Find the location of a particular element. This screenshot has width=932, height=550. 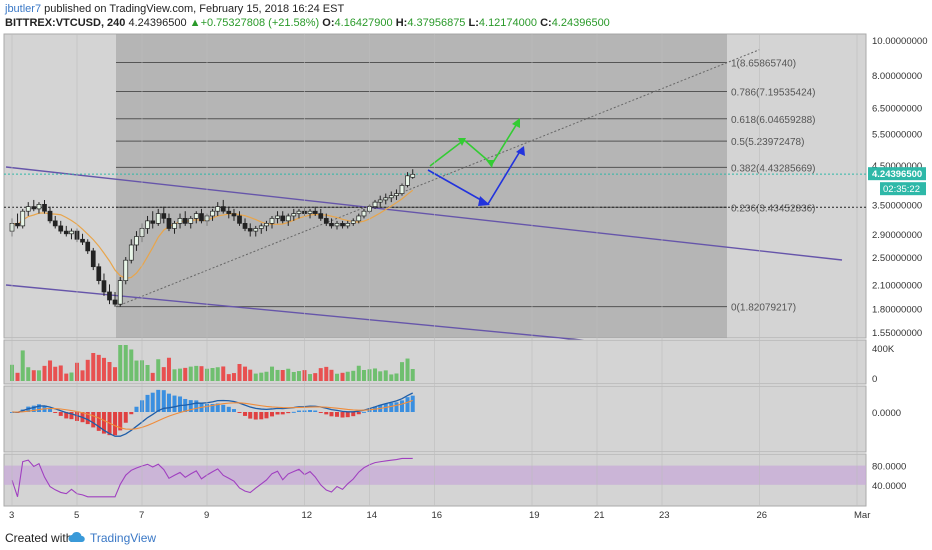

author-link: jbutler7 is located at coordinates (23, 9).